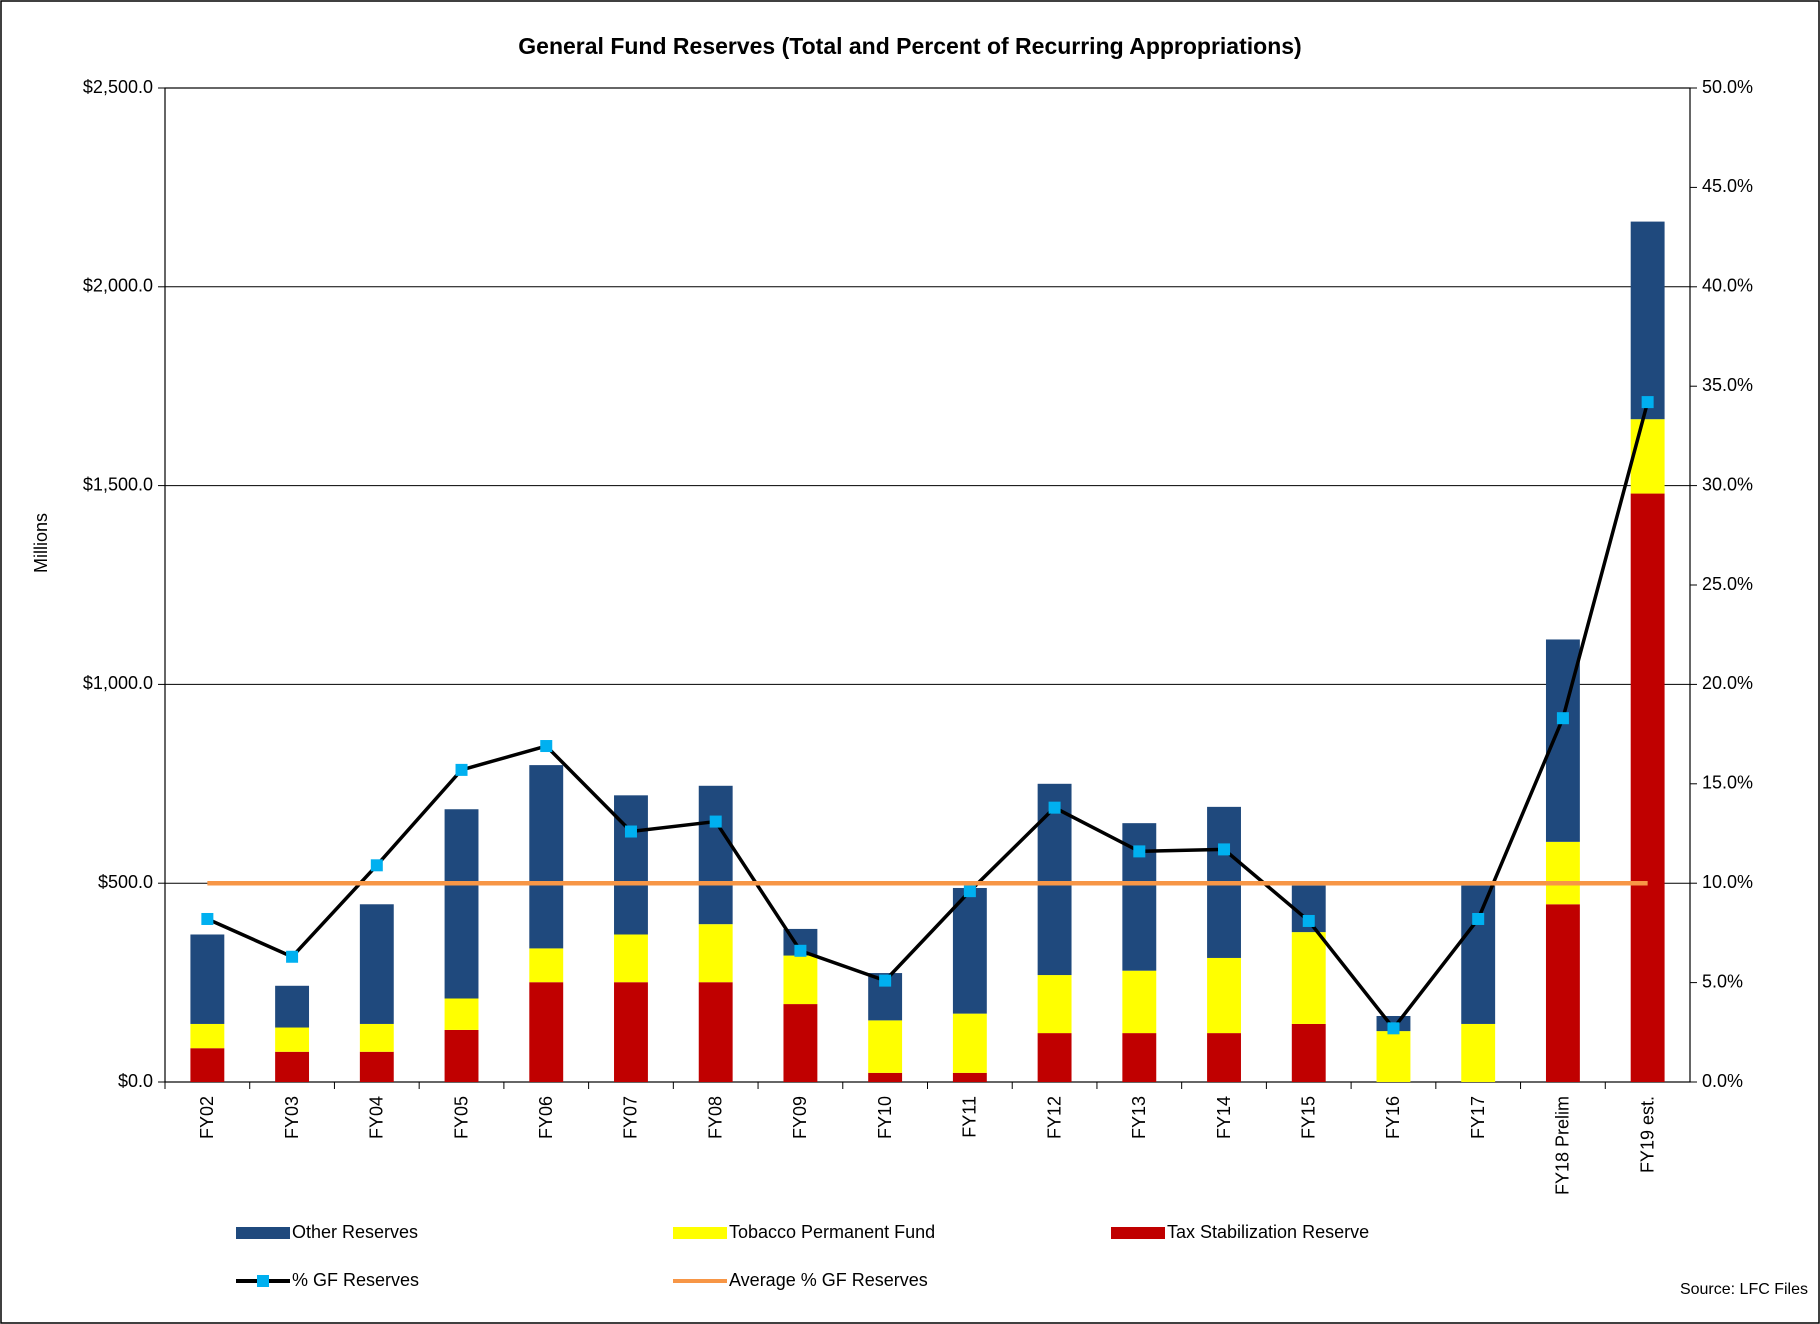 This screenshot has width=1820, height=1324. Describe the element at coordinates (1722, 1081) in the screenshot. I see `y2-tick-label: 0.0%` at that location.